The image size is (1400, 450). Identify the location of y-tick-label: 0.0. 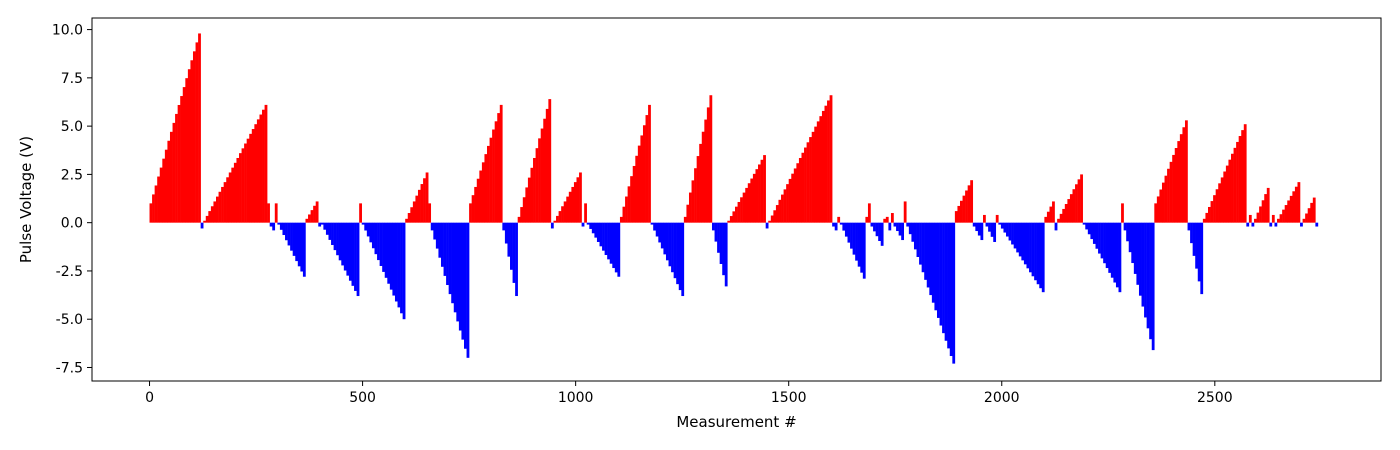
(72, 224).